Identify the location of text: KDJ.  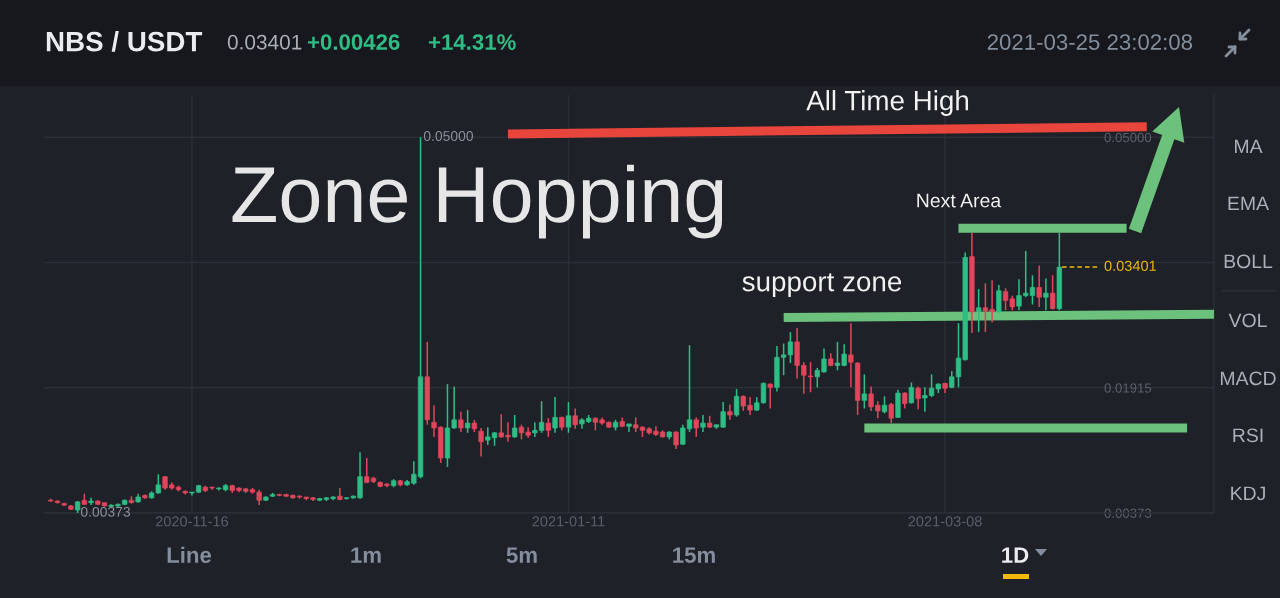
(1248, 493).